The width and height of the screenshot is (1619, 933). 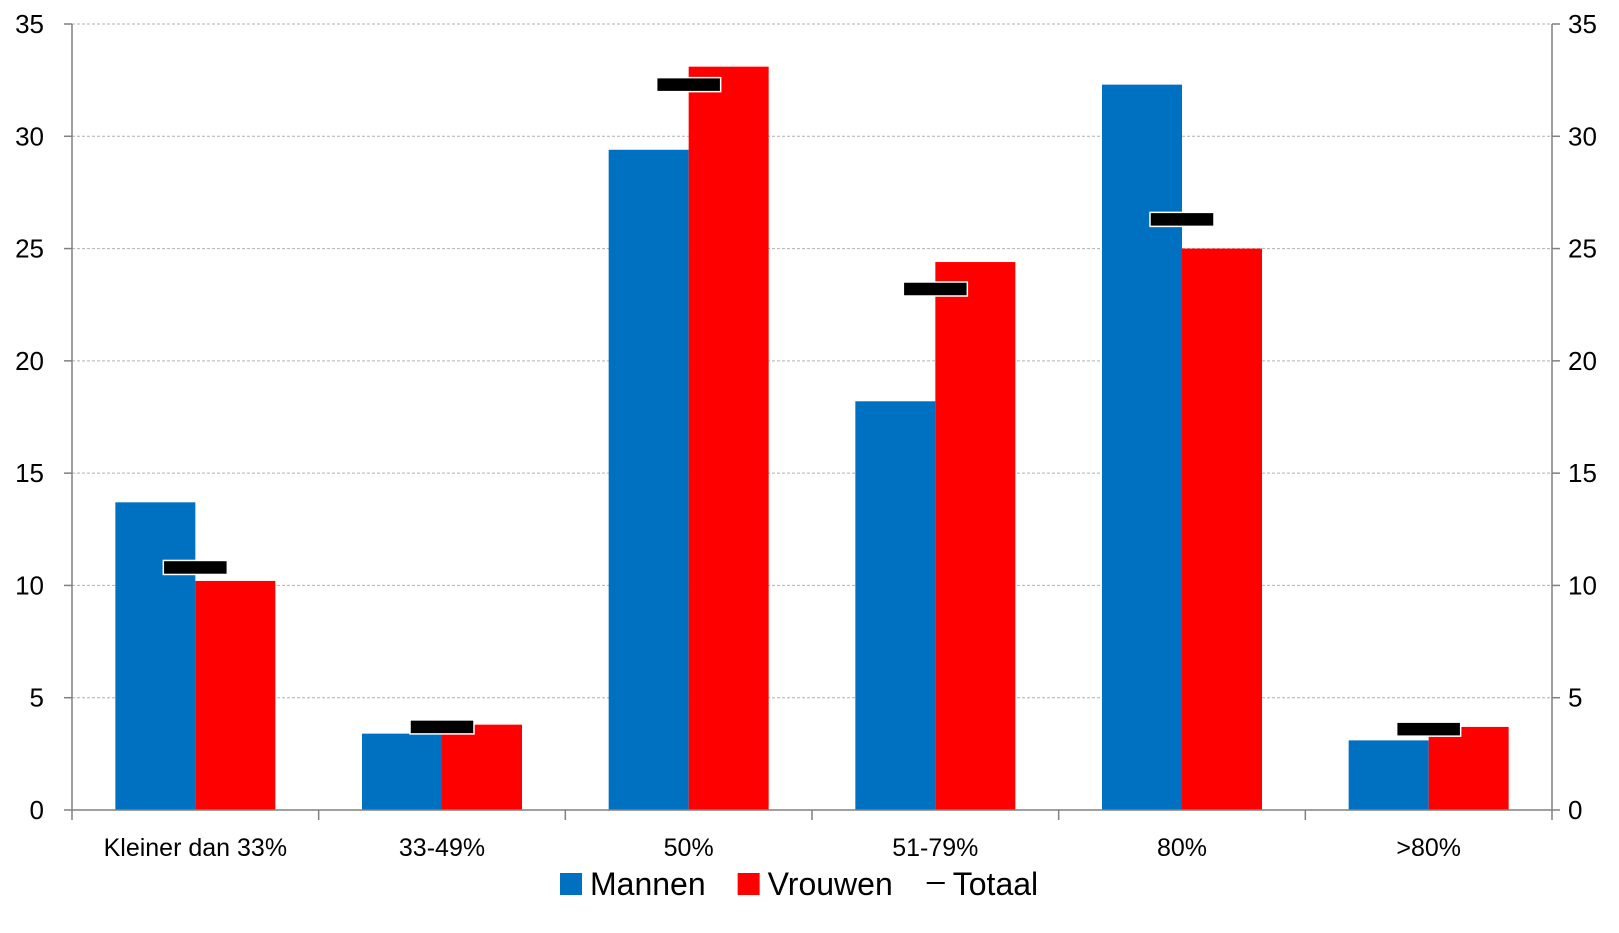 I want to click on y-tick-label-left: 30, so click(x=29, y=136).